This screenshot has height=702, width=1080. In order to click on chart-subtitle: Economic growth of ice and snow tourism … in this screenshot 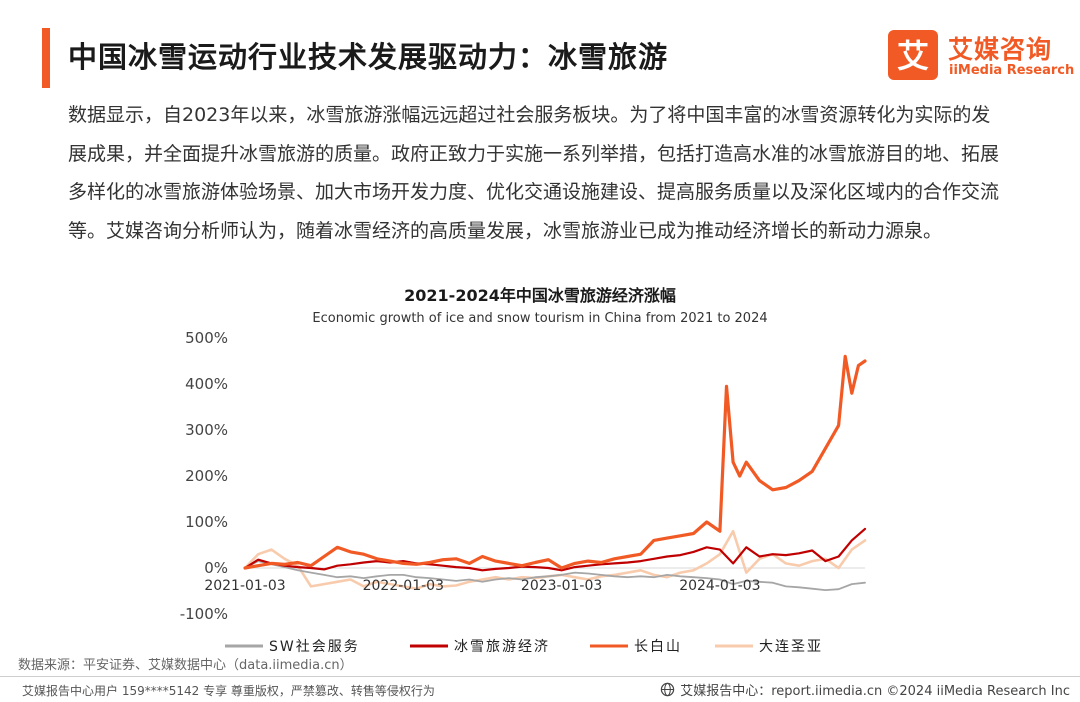, I will do `click(540, 318)`.